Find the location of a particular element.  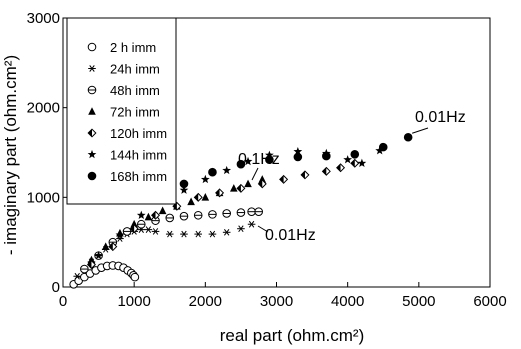

legend-entry: 120h imm is located at coordinates (138, 133).